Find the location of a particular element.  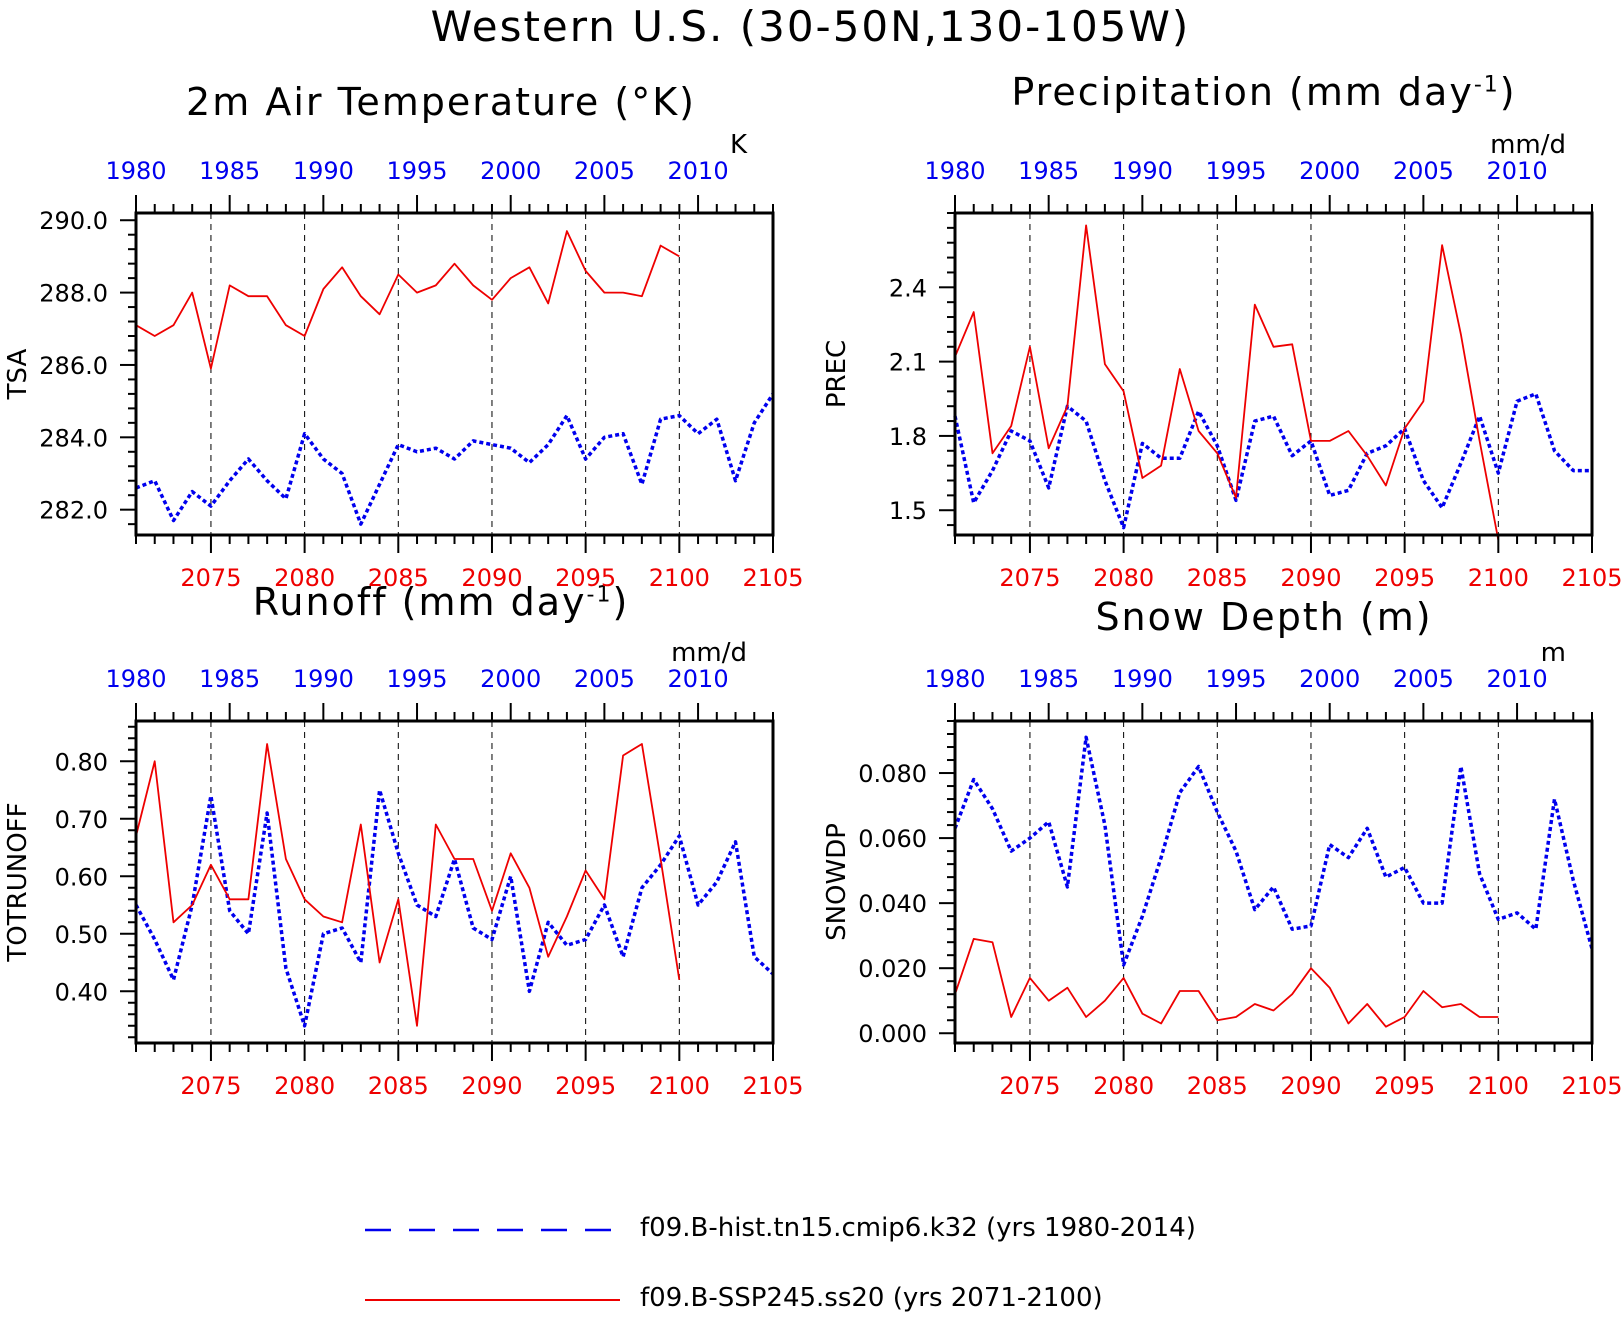

panel-title-temperature: 2m Air Temperature (°K) is located at coordinates (441, 102).